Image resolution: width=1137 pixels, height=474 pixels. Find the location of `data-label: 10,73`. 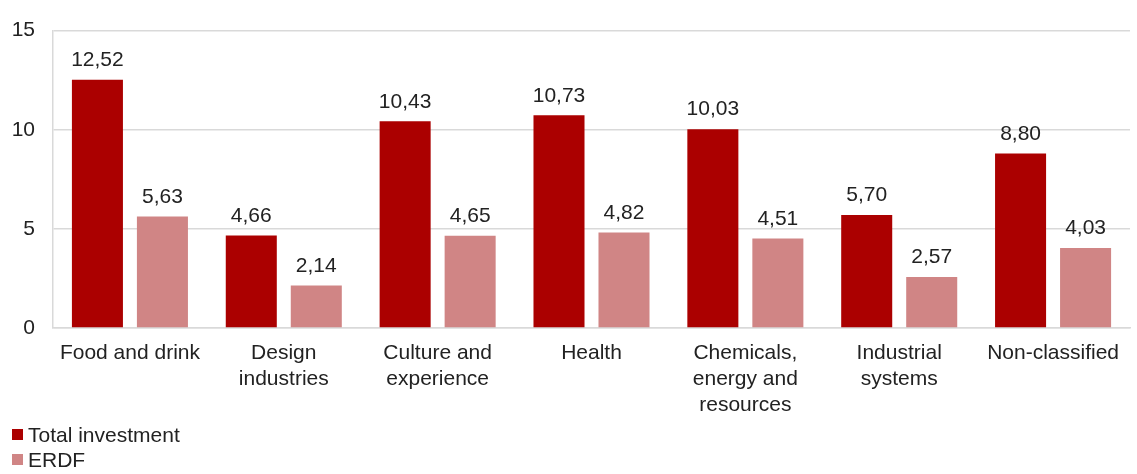

data-label: 10,73 is located at coordinates (559, 94).